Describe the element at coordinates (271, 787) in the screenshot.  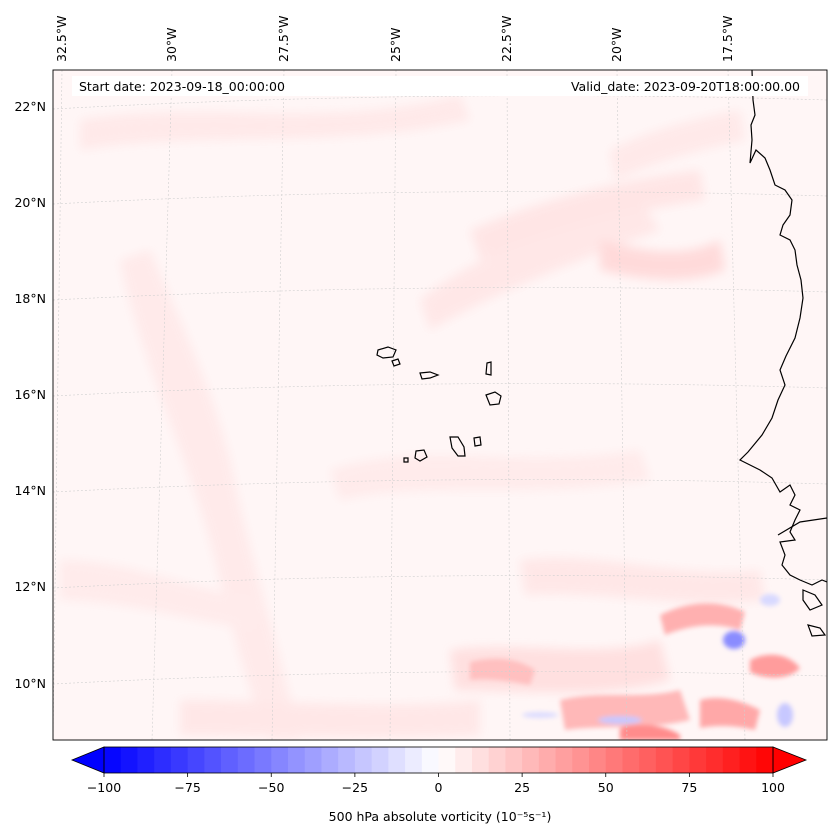
I see `colorbar-tick-label: −50` at that location.